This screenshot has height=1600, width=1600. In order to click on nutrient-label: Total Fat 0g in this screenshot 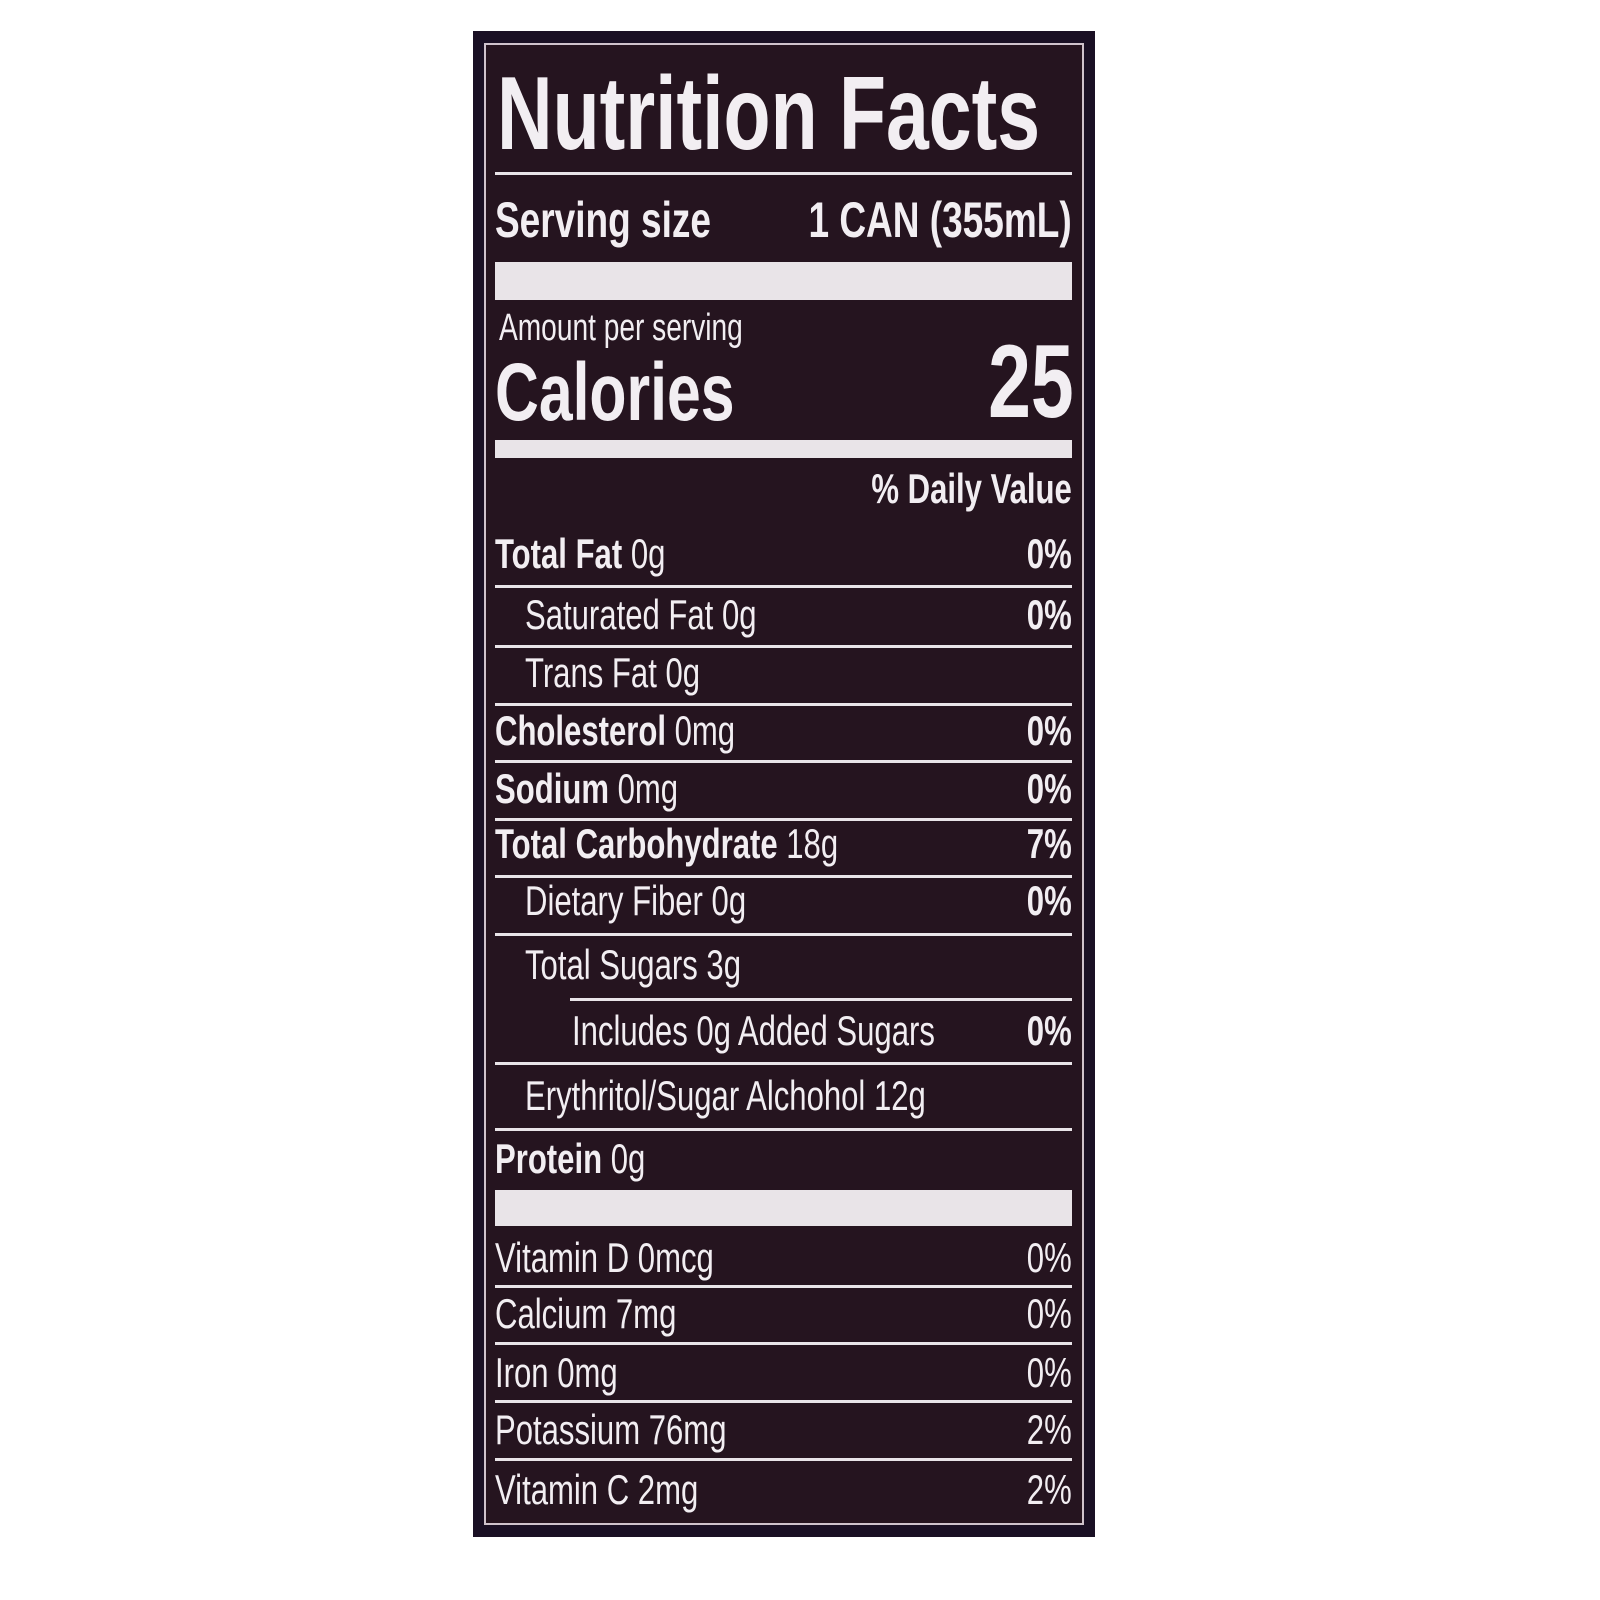, I will do `click(580, 554)`.